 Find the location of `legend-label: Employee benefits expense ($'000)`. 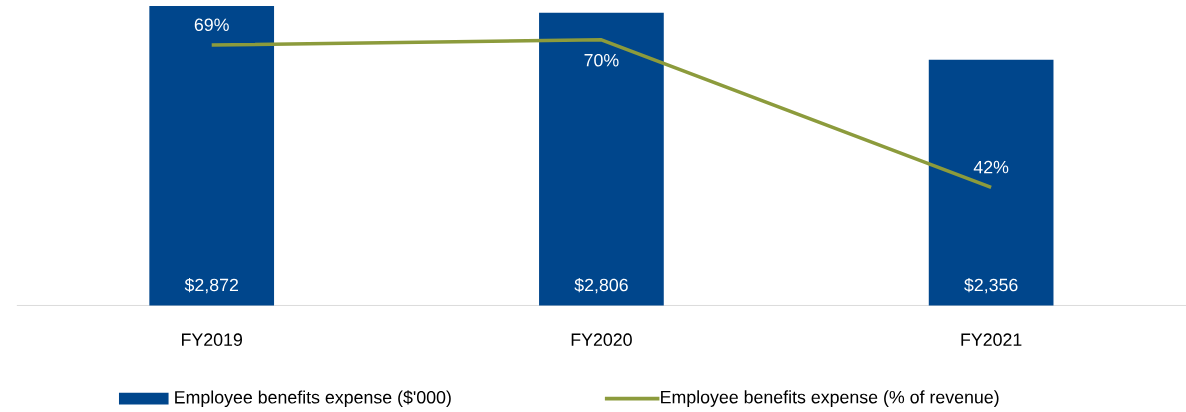

legend-label: Employee benefits expense ($'000) is located at coordinates (313, 399).